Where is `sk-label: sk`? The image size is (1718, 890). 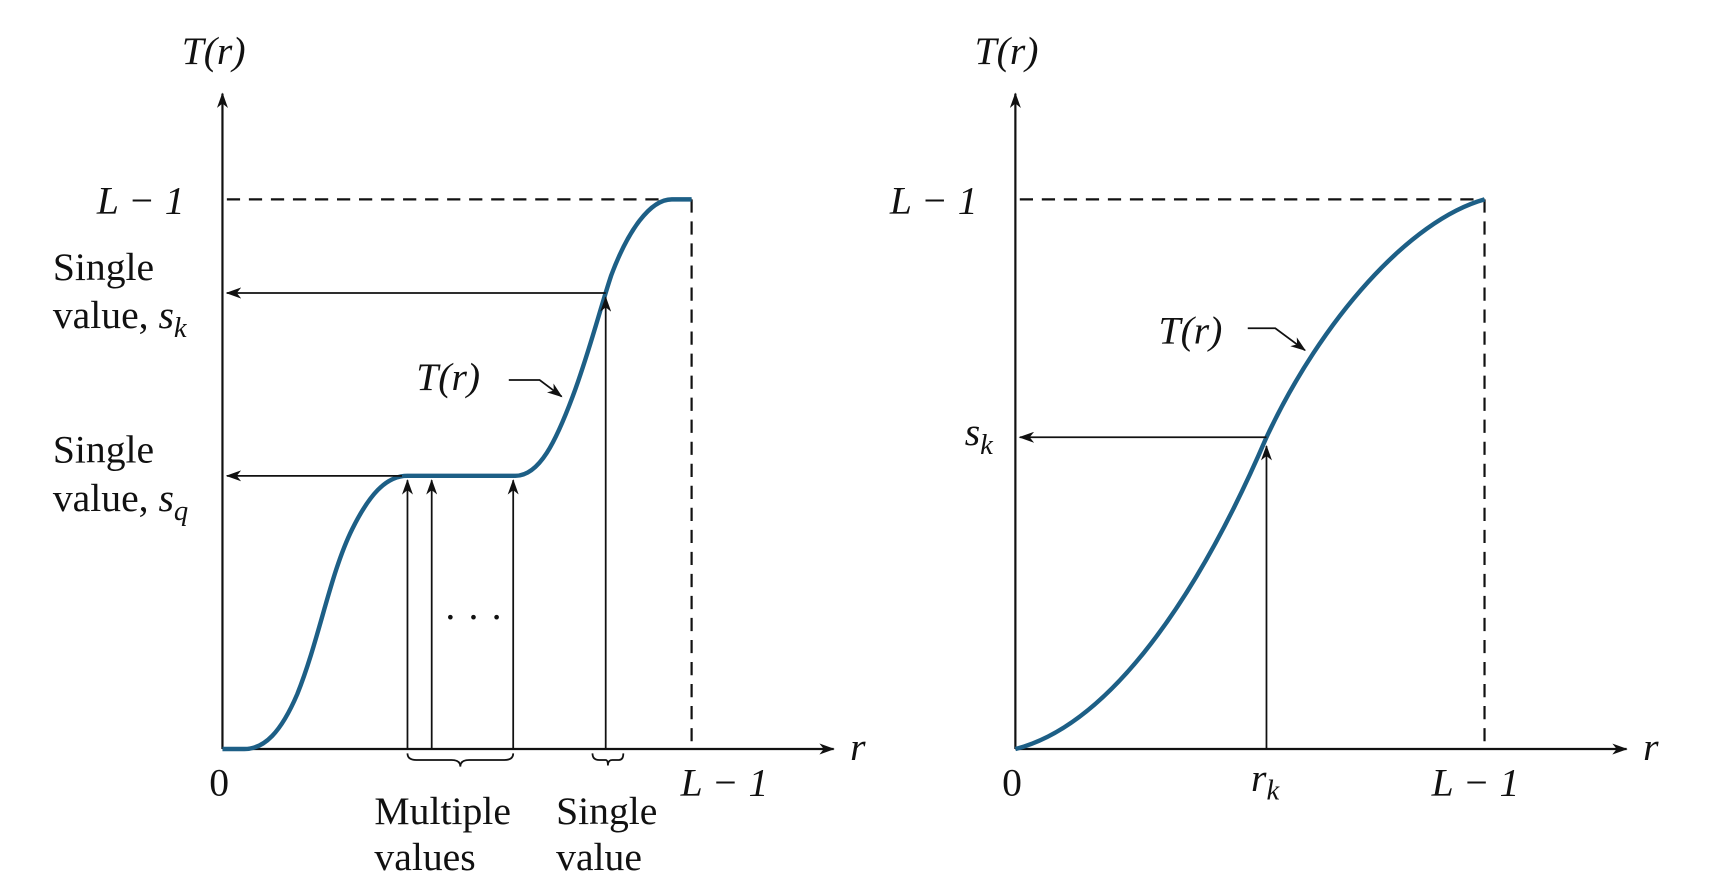
sk-label: sk is located at coordinates (979, 435).